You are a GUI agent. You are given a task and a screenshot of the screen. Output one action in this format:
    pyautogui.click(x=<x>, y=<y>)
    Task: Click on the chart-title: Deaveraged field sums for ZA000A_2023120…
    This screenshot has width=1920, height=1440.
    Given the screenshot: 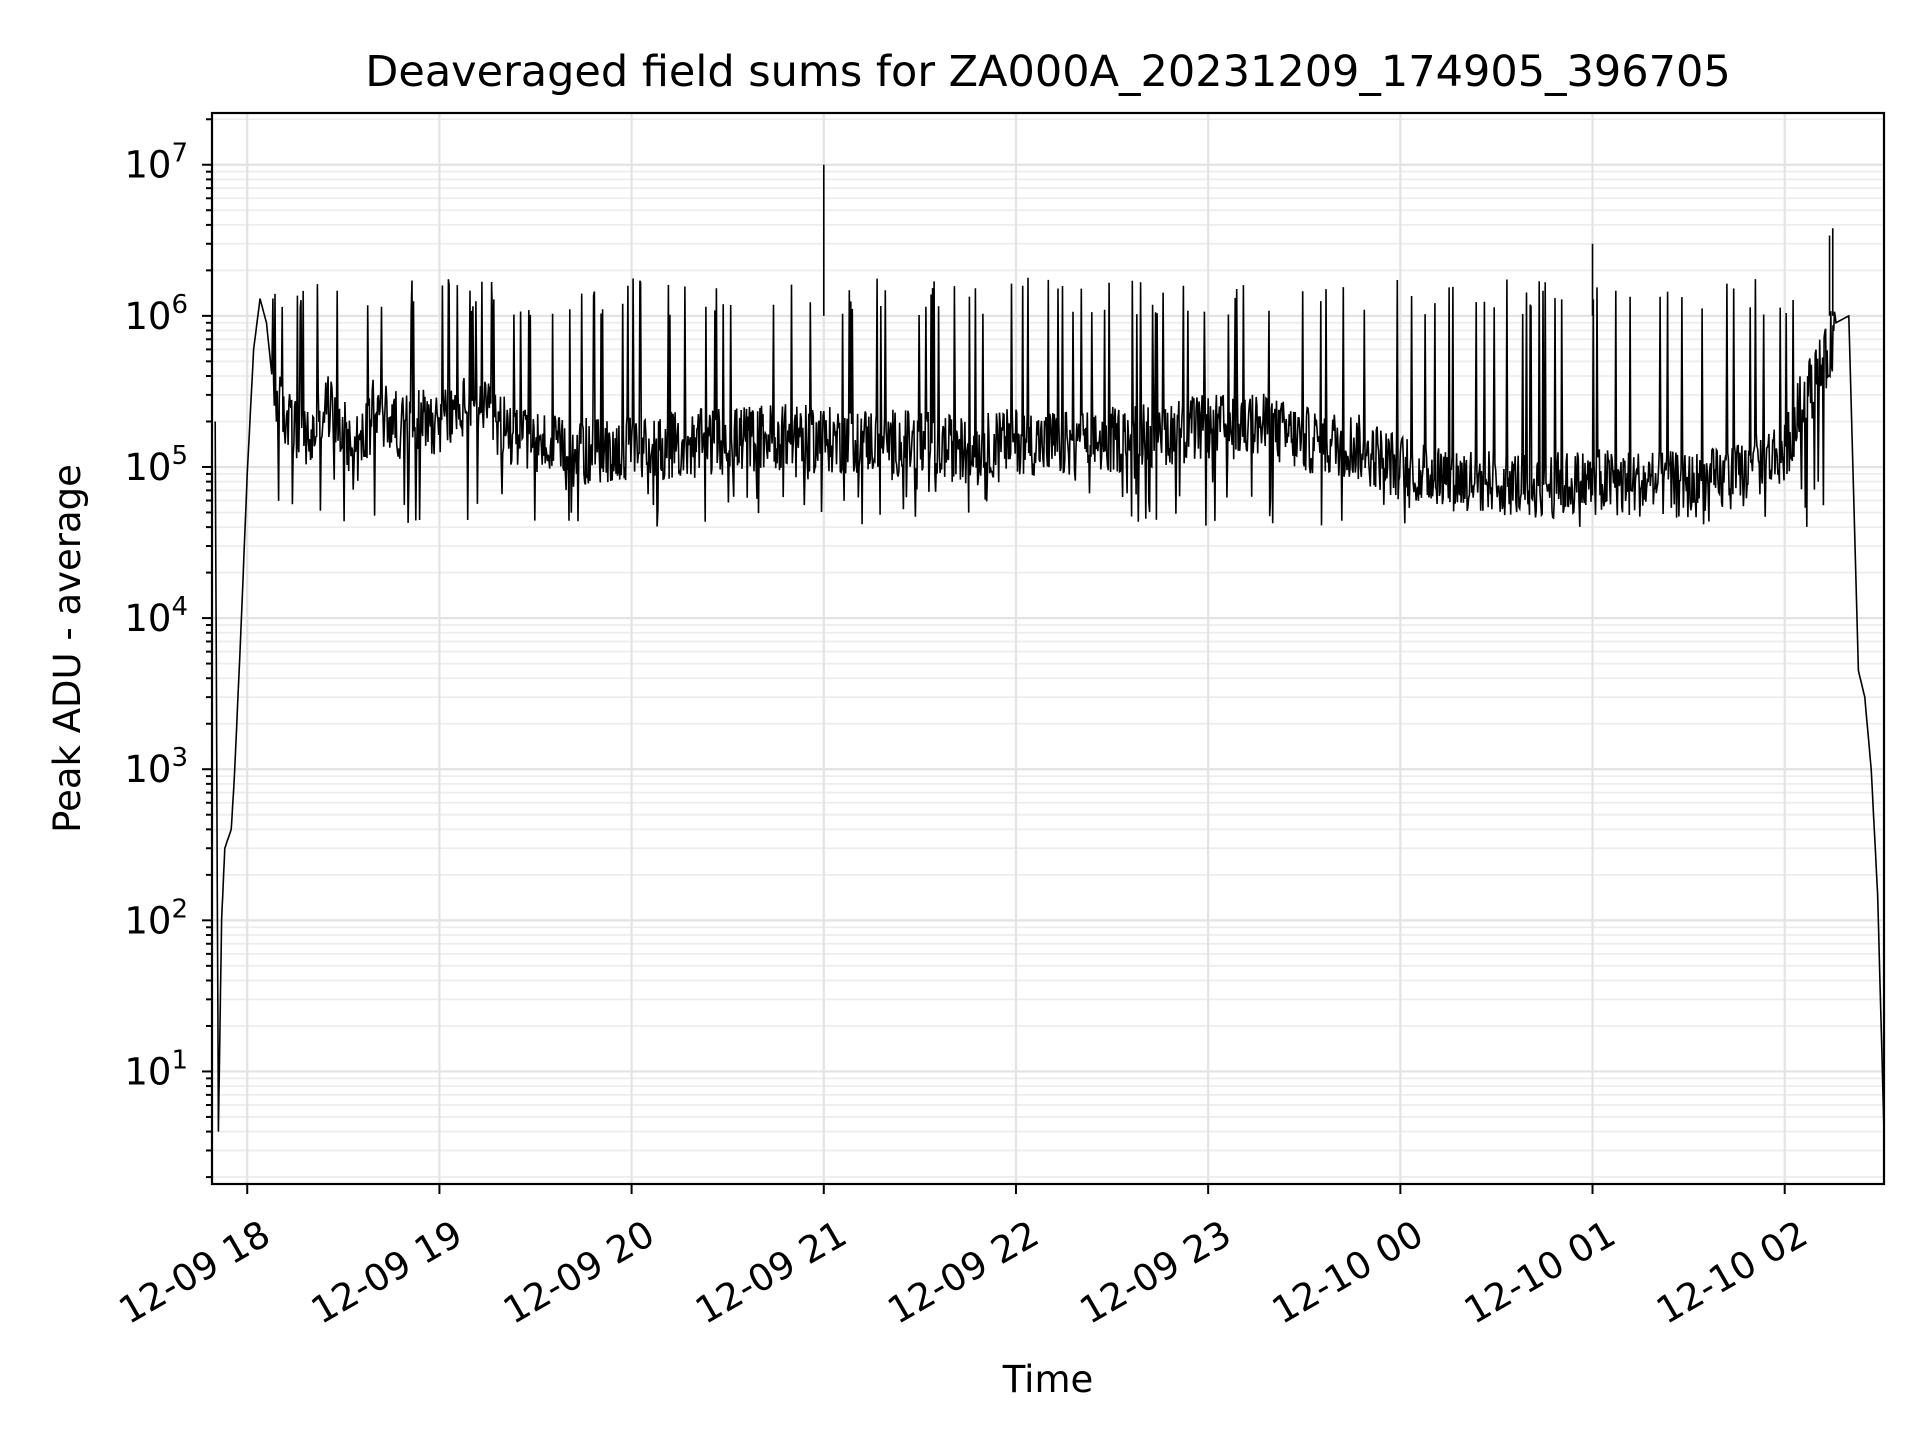 What is the action you would take?
    pyautogui.click(x=1047, y=72)
    